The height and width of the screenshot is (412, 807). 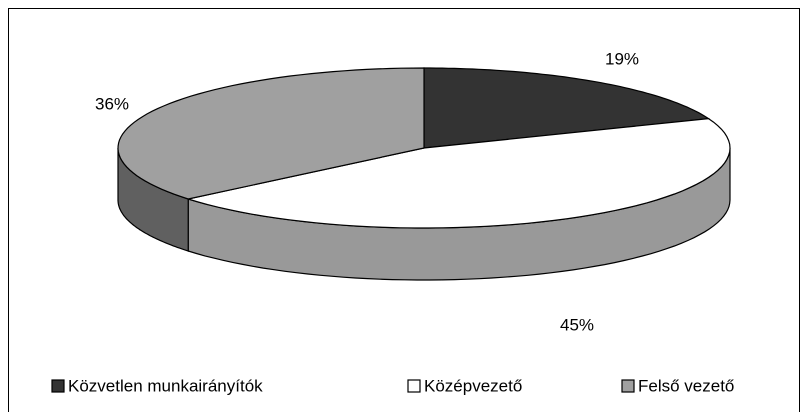 What do you see at coordinates (622, 58) in the screenshot?
I see `data-label: 19%` at bounding box center [622, 58].